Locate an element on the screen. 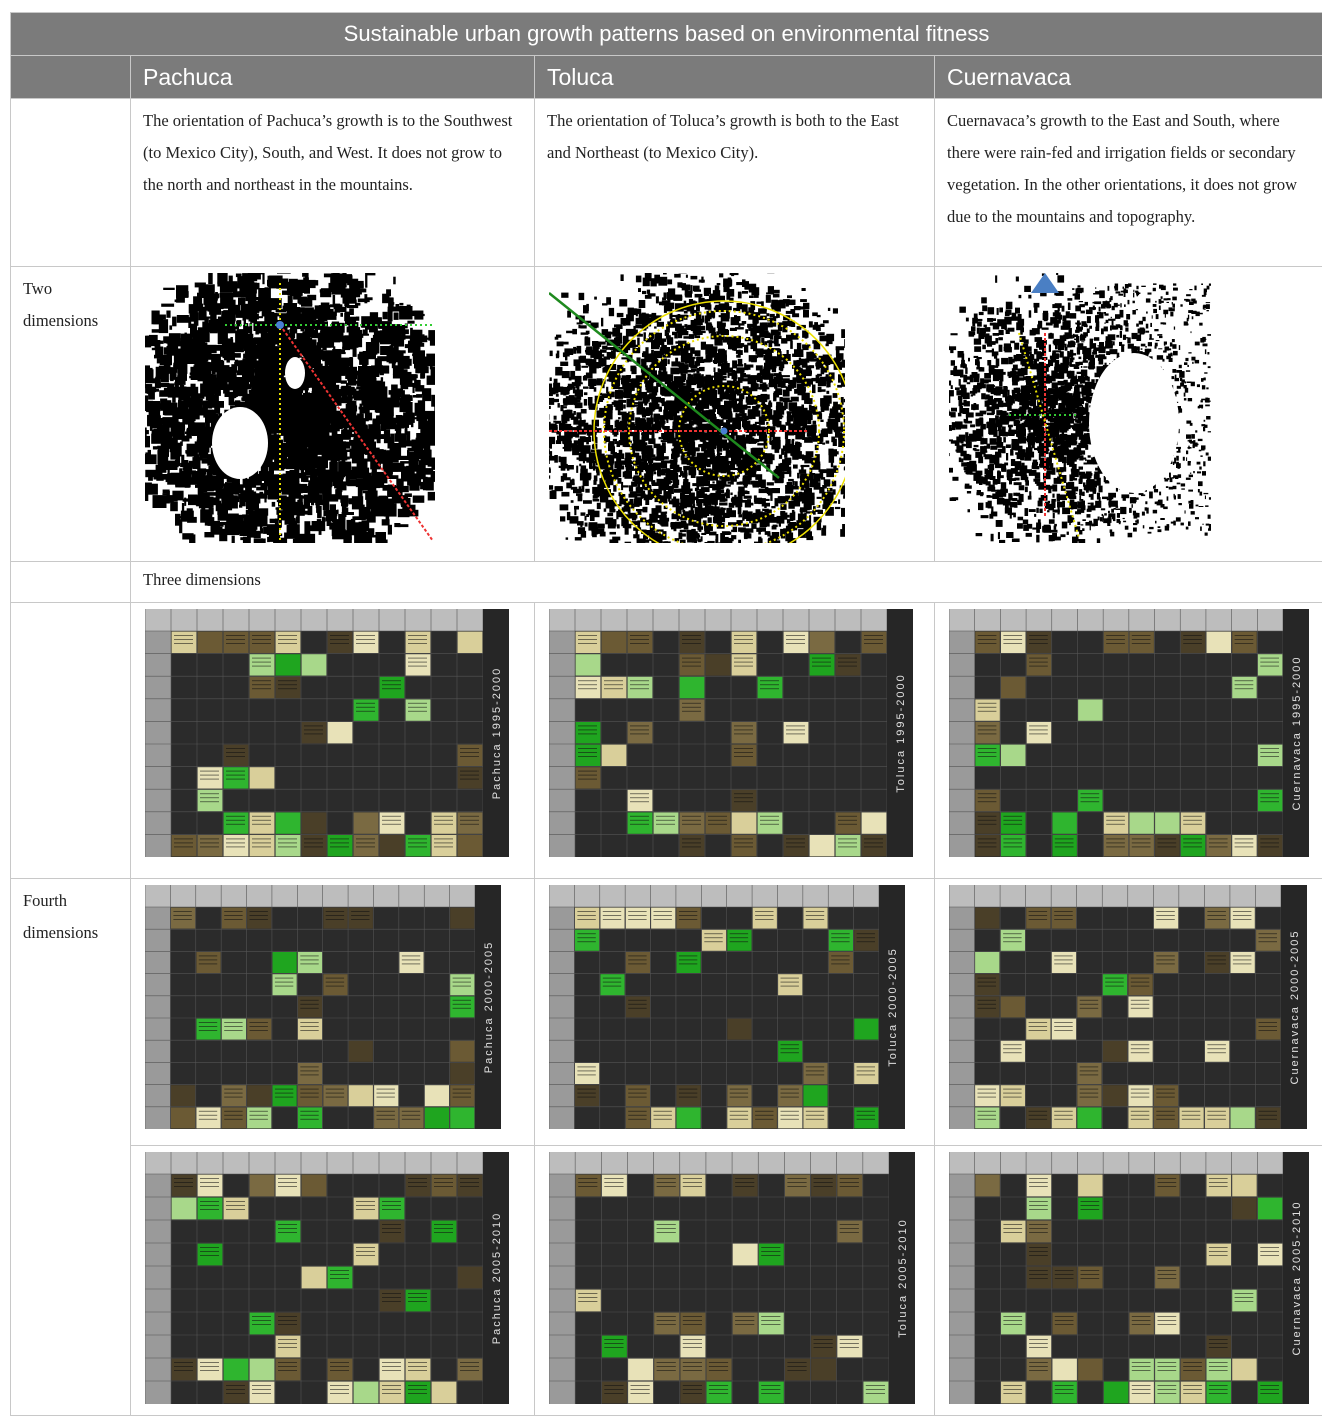 The width and height of the screenshot is (1322, 1416). row-label-three-dimensions: Three dimensions is located at coordinates (726, 582).